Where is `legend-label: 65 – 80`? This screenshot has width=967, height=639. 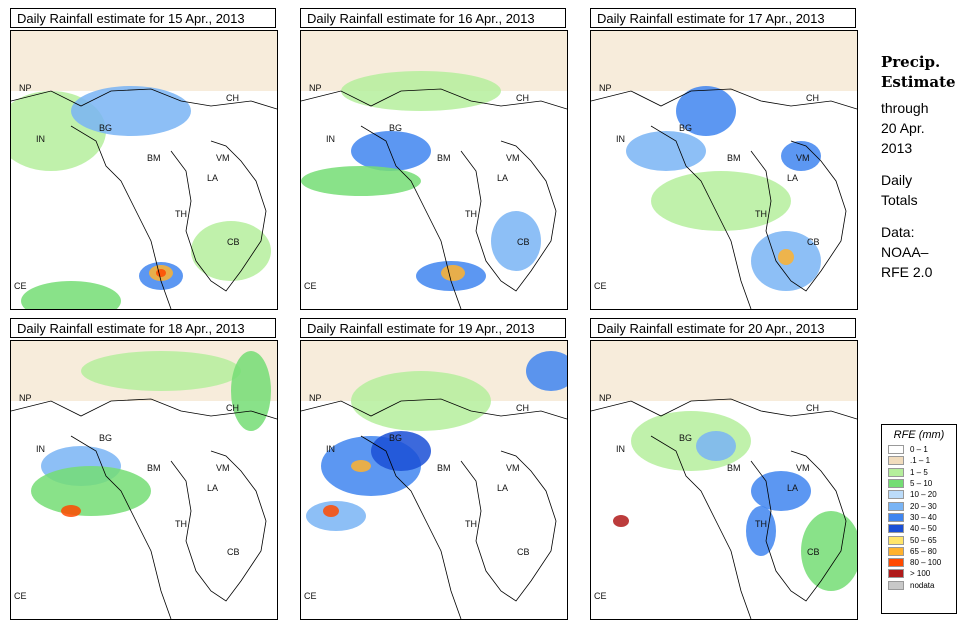
legend-label: 65 – 80 is located at coordinates (923, 551).